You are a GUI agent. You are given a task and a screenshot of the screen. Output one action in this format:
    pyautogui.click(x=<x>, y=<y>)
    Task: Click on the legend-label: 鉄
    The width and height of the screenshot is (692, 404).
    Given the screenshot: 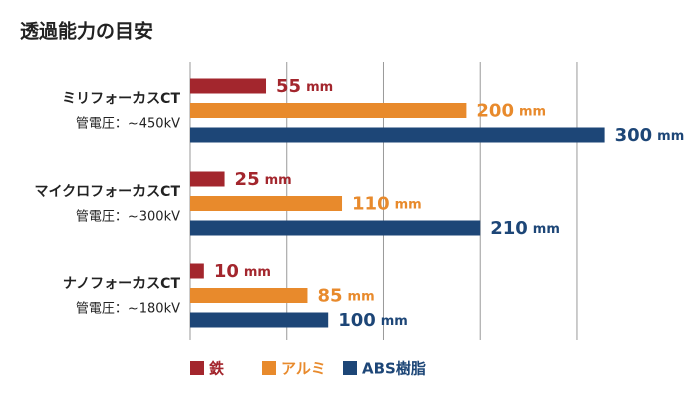 What is the action you would take?
    pyautogui.click(x=216, y=369)
    